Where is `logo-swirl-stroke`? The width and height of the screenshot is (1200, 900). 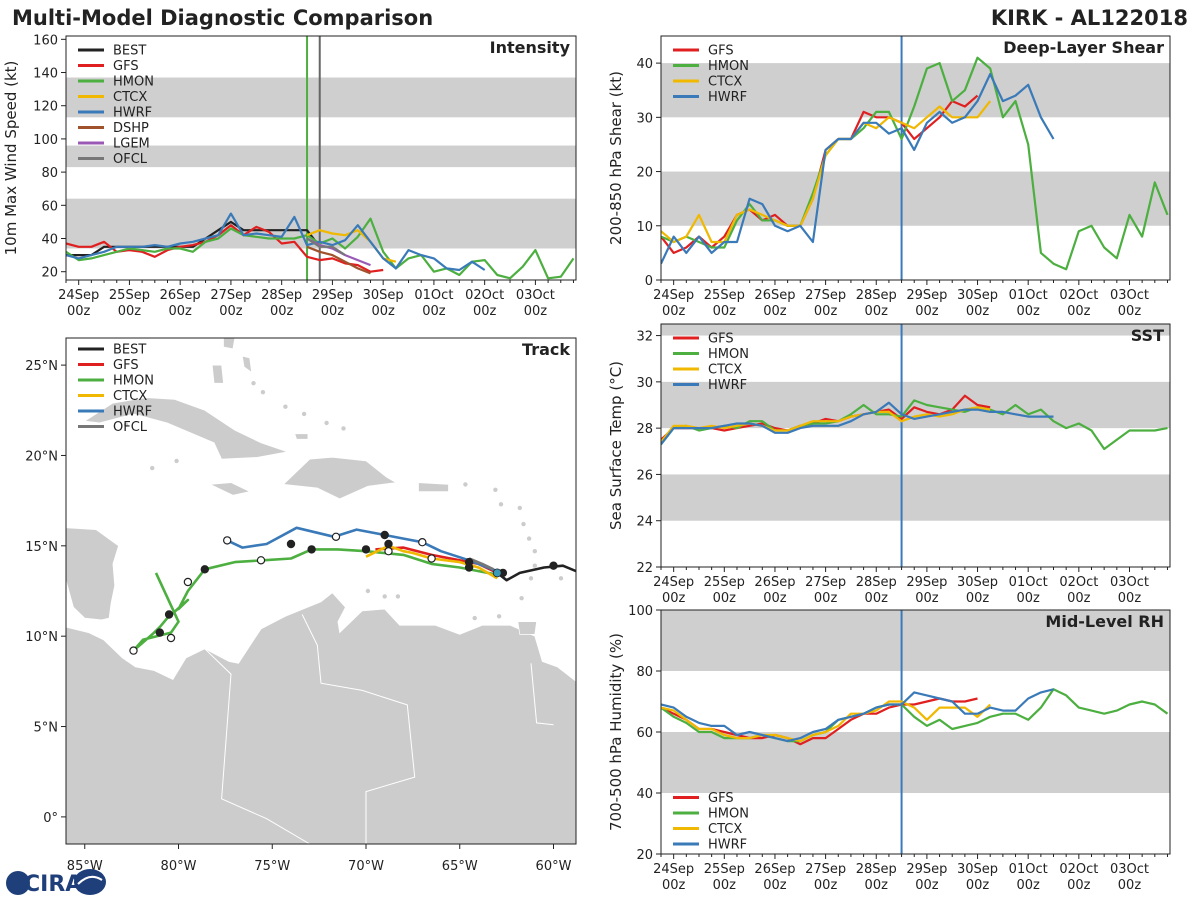 logo-swirl-stroke is located at coordinates (90, 880).